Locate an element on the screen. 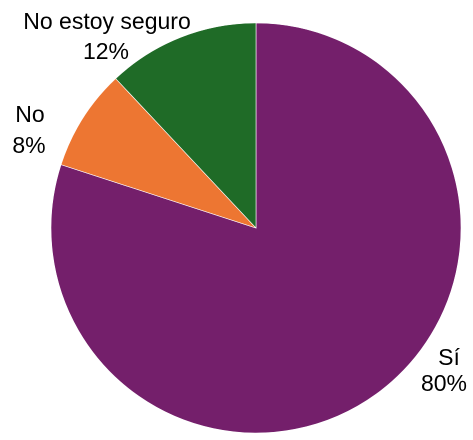 This screenshot has width=473, height=440. slice-percent-si: 80% is located at coordinates (444, 383).